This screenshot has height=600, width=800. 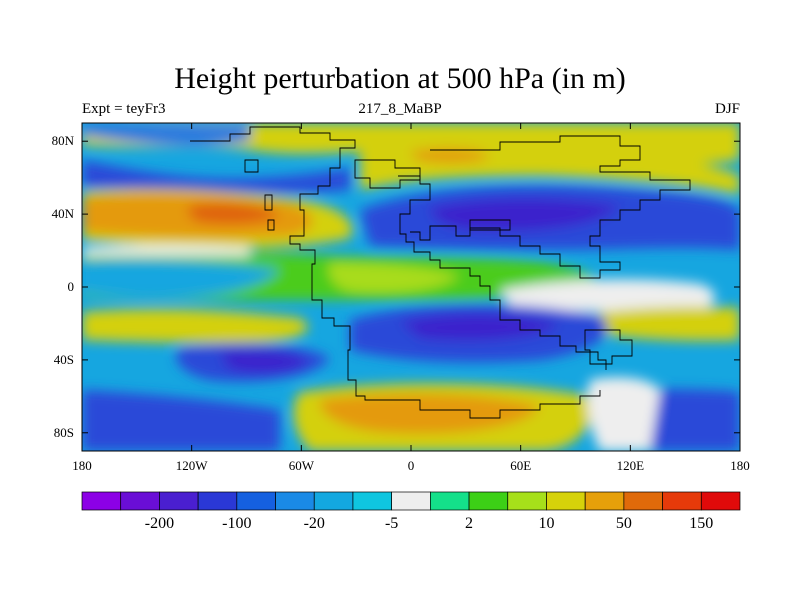 I want to click on south-pacific-trough-core, so click(x=265, y=361).